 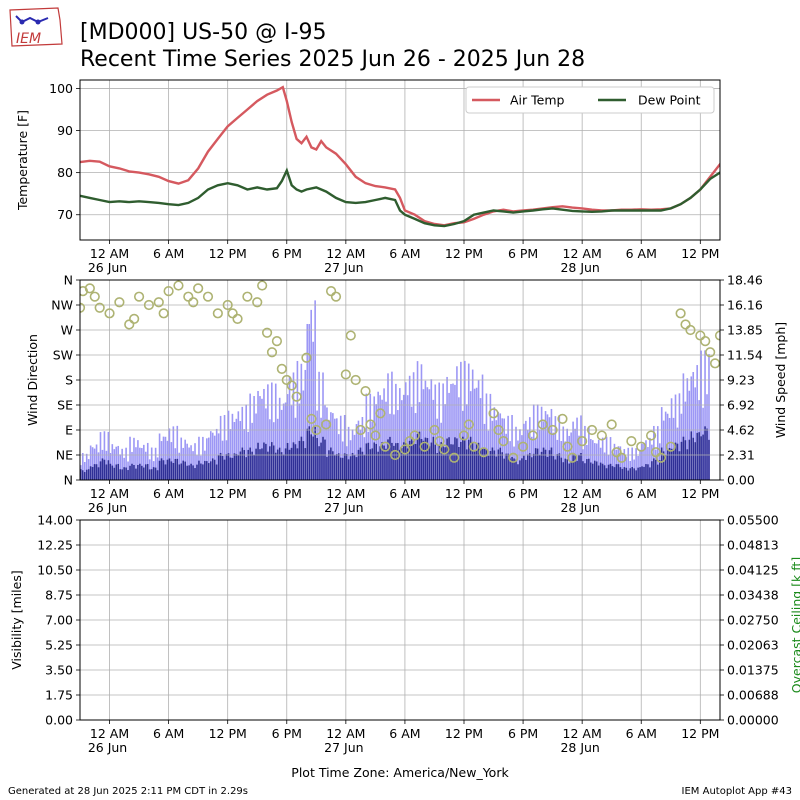 What do you see at coordinates (537, 100) in the screenshot?
I see `legend-label-air-temp: Air Temp` at bounding box center [537, 100].